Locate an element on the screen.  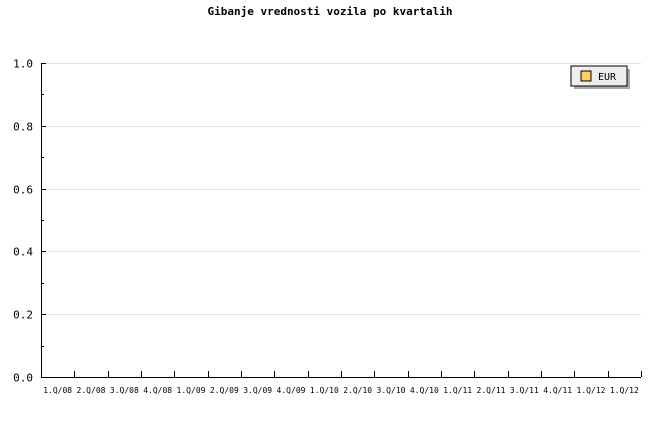
legend: EUR is located at coordinates (600, 77).